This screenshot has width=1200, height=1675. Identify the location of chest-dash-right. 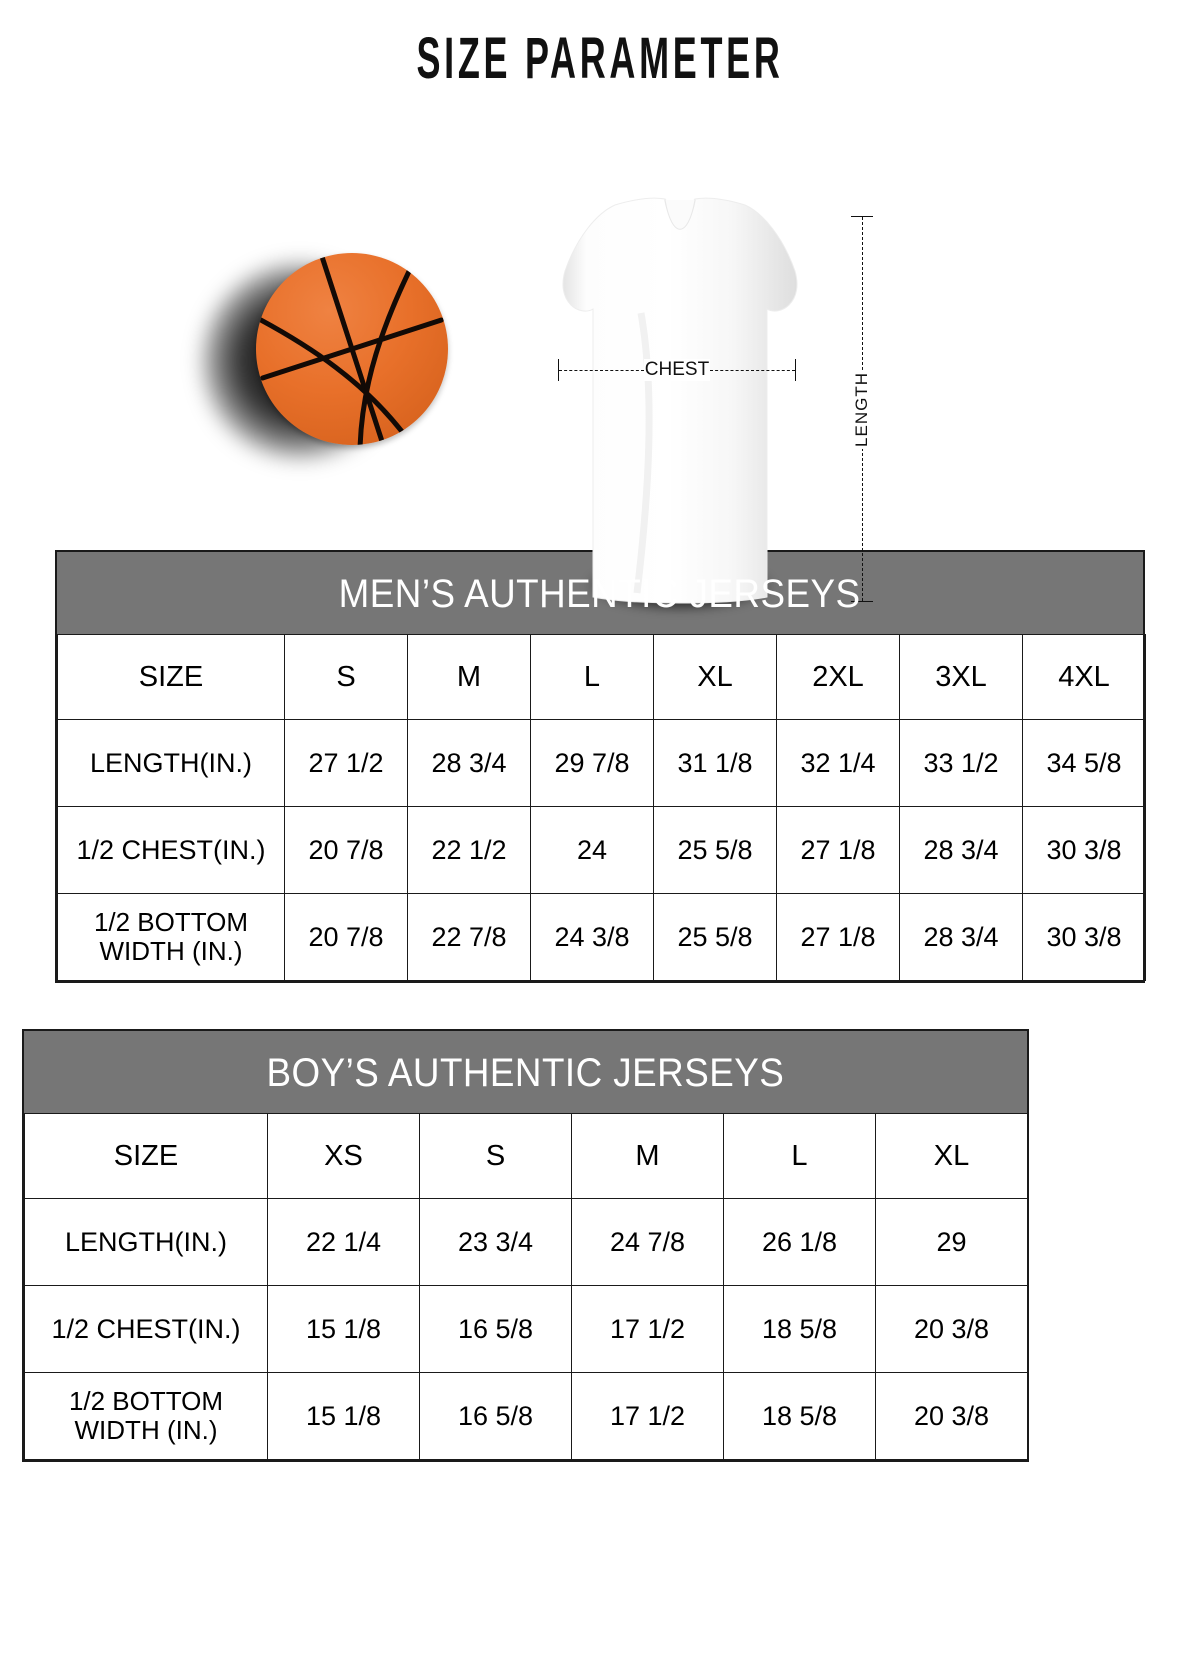
(752, 370).